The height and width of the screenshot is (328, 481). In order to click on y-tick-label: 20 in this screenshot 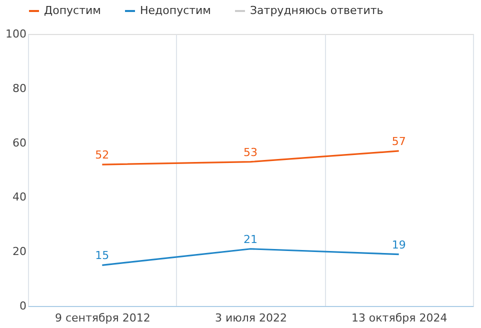, I will do `click(19, 251)`.